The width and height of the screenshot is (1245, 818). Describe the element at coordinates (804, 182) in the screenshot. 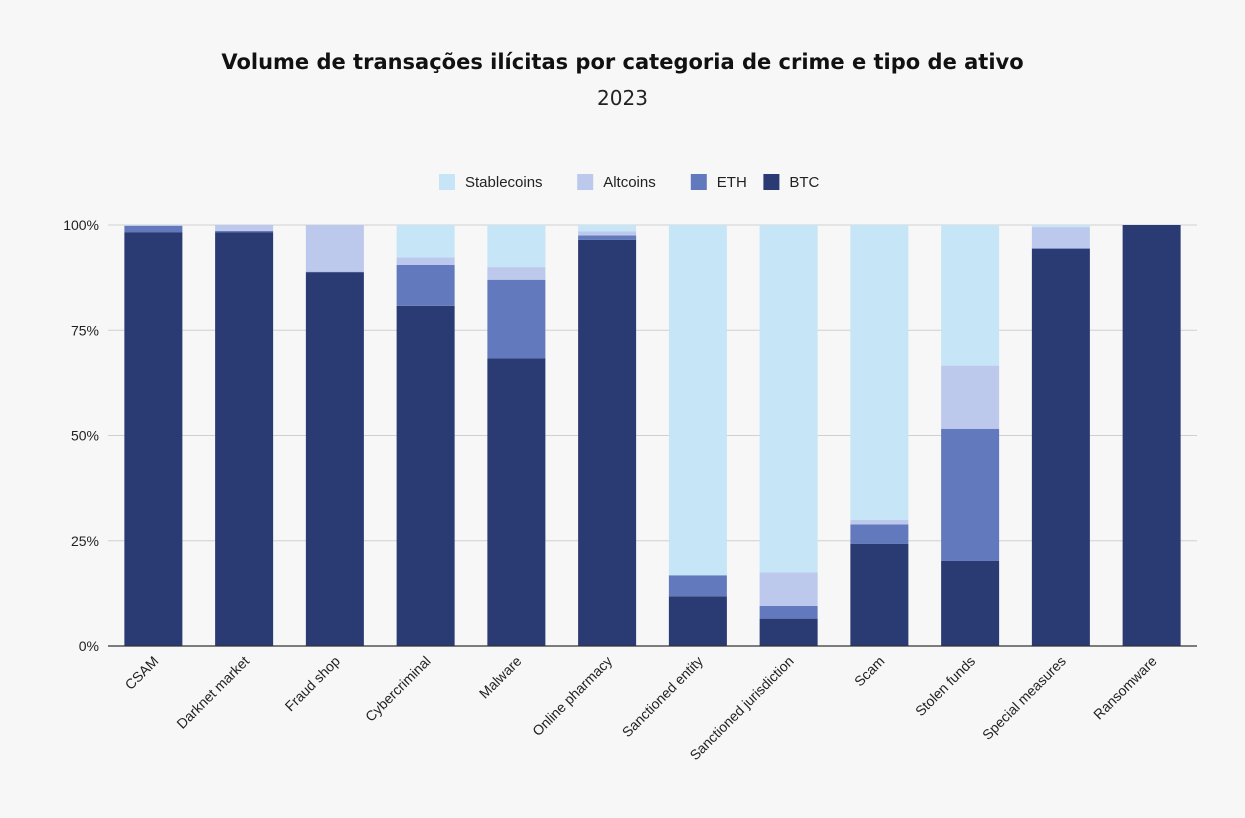

I see `legend-label: BTC` at that location.